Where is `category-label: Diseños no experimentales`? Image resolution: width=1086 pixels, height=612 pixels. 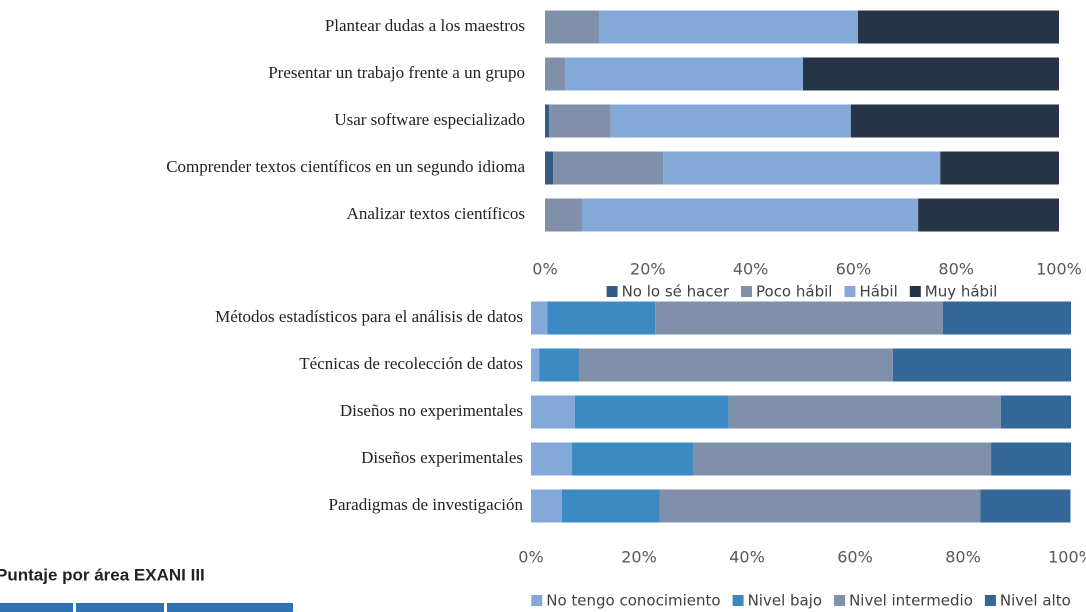 category-label: Diseños no experimentales is located at coordinates (431, 410).